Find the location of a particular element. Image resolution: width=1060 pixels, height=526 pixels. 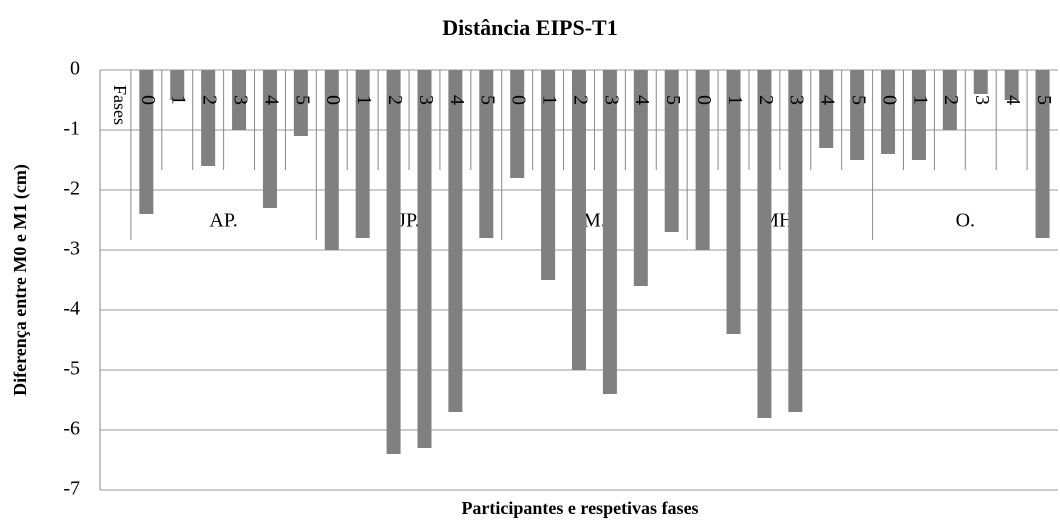

chart-title: Distância EIPS-T1 is located at coordinates (529, 27).